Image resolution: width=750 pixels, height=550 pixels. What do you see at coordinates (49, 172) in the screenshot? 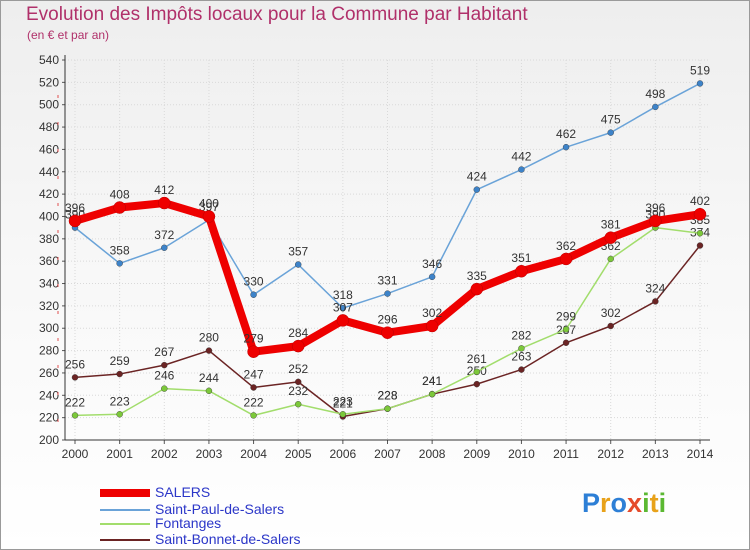
I see `y-tick-label: 440` at bounding box center [49, 172].